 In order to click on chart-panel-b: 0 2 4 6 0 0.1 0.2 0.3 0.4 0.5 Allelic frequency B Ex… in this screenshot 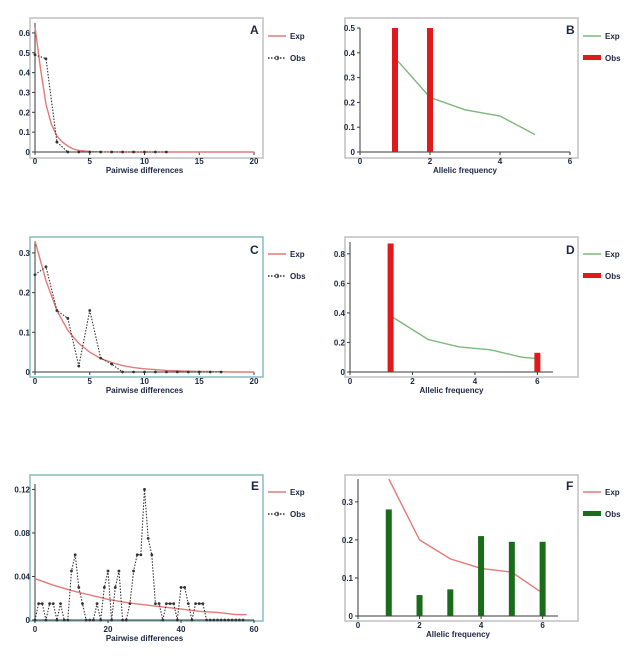, I will do `click(482, 96)`.